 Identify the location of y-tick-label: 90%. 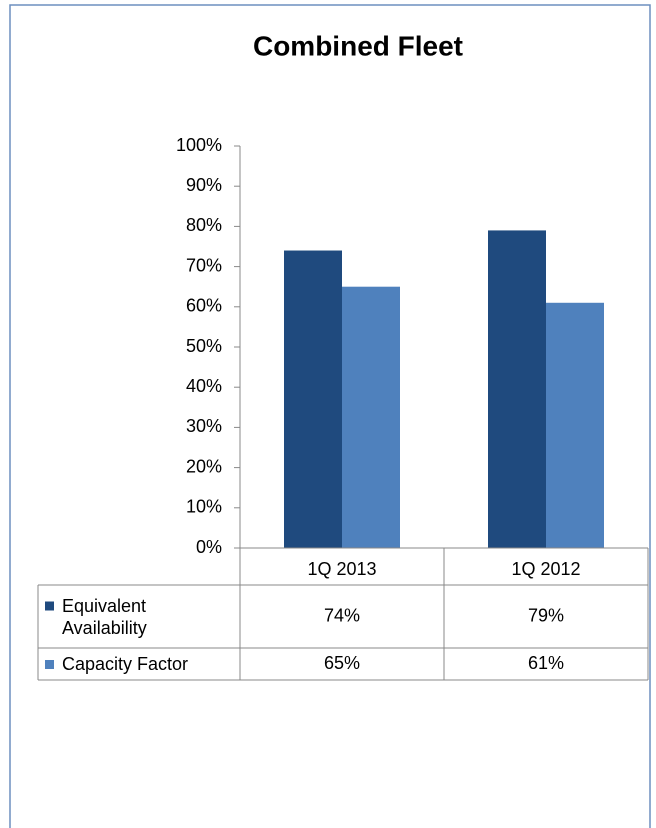
(204, 185).